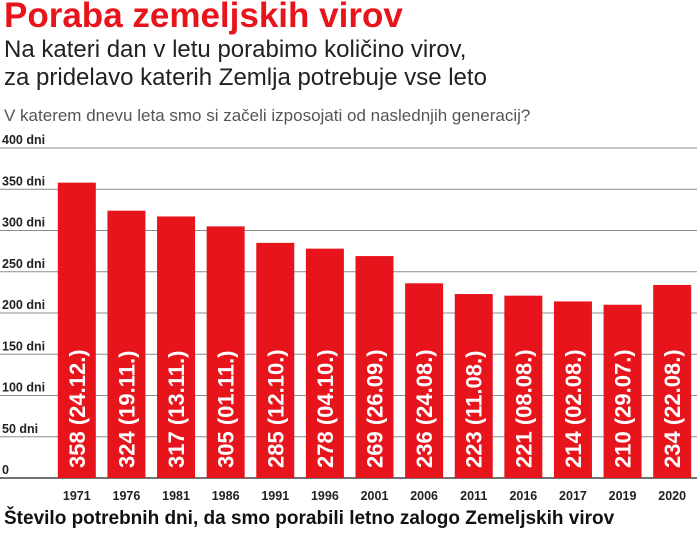 The image size is (700, 538). I want to click on y-tick-label: 200 dni, so click(23, 305).